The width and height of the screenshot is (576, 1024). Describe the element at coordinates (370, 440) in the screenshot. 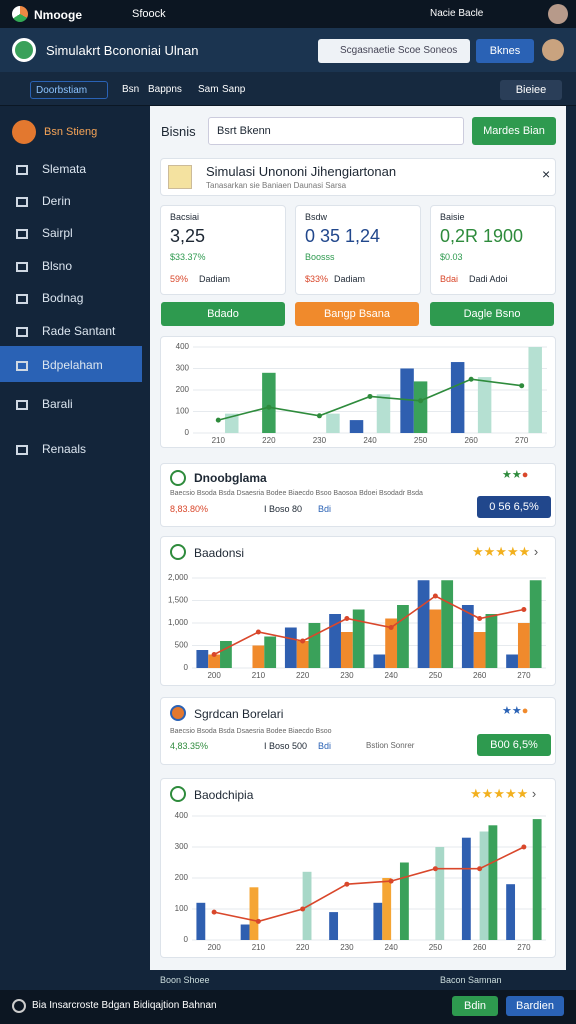

I see `x-tick-label: 240` at that location.